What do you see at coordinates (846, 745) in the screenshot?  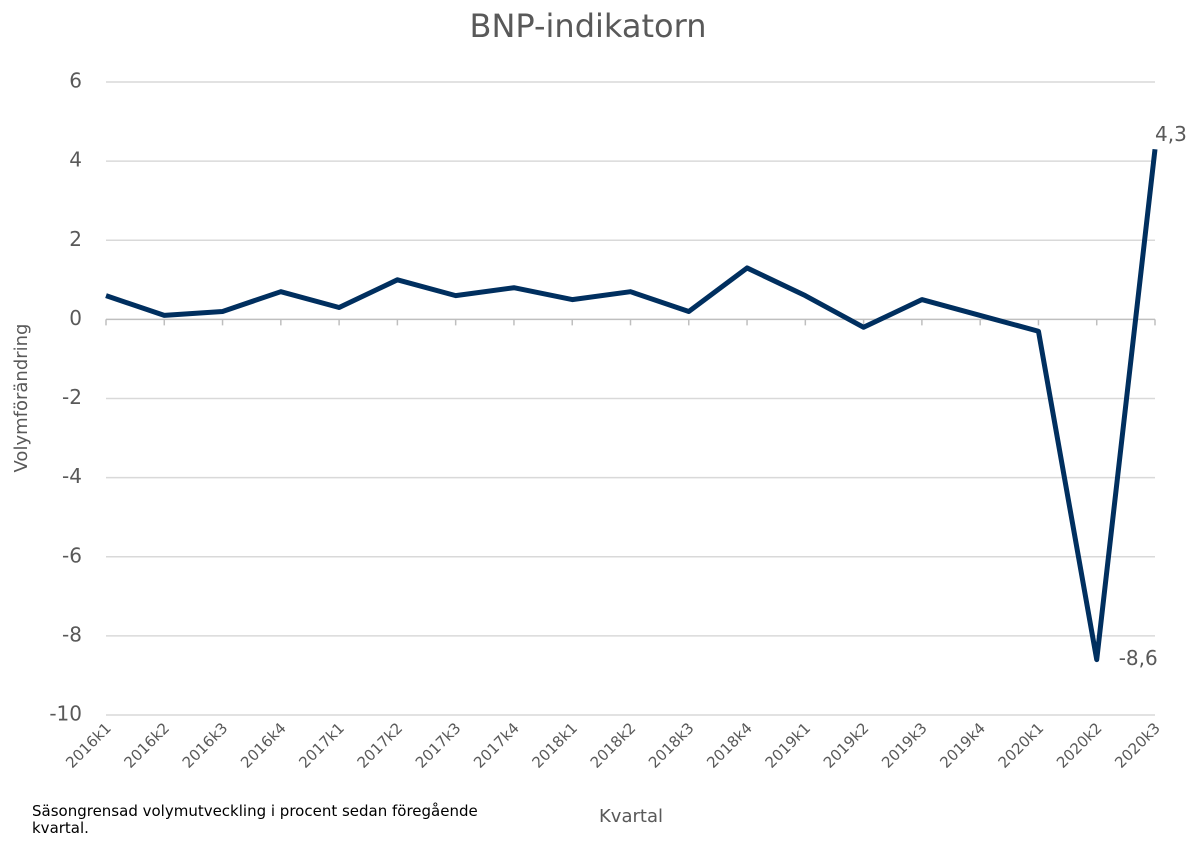 I see `x-tick-label: 2019k2` at bounding box center [846, 745].